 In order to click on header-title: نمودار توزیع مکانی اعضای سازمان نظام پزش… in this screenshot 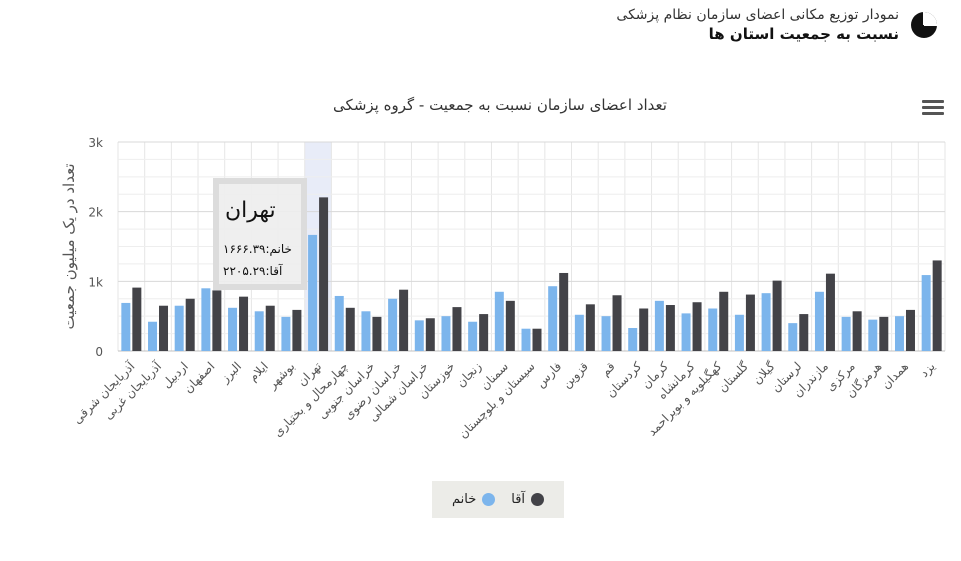, I will do `click(757, 15)`.